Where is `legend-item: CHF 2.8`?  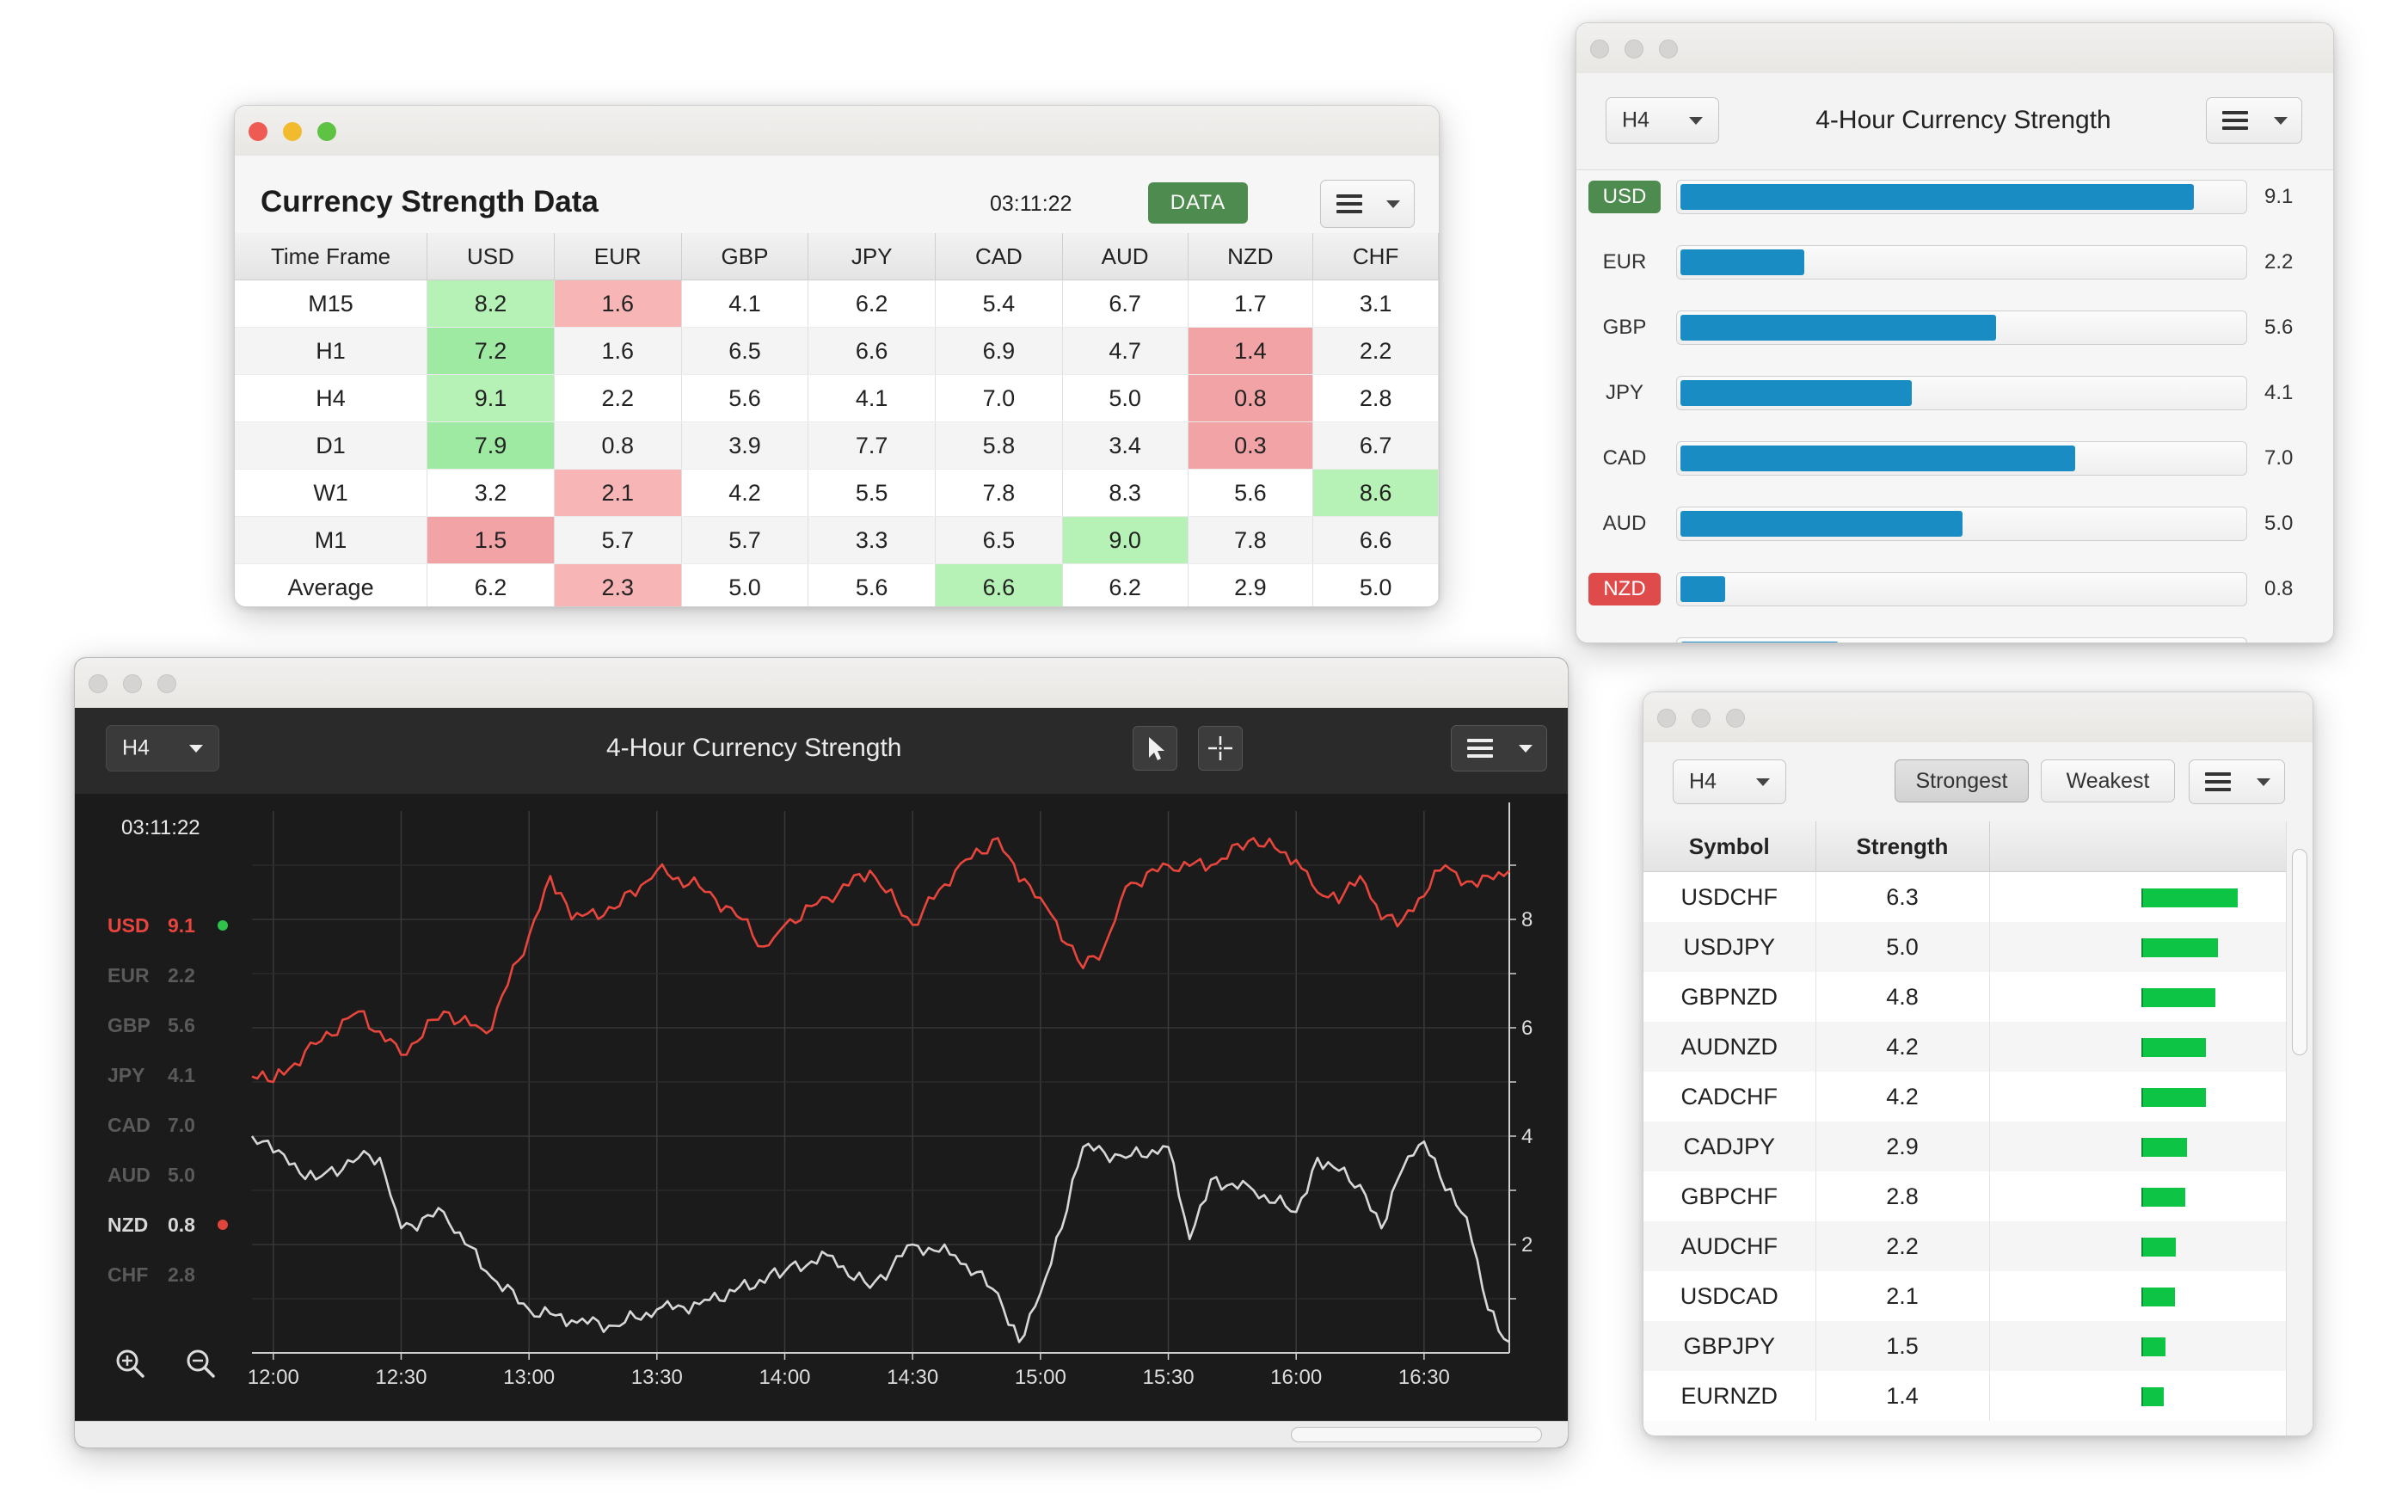
legend-item: CHF 2.8 is located at coordinates (152, 1275).